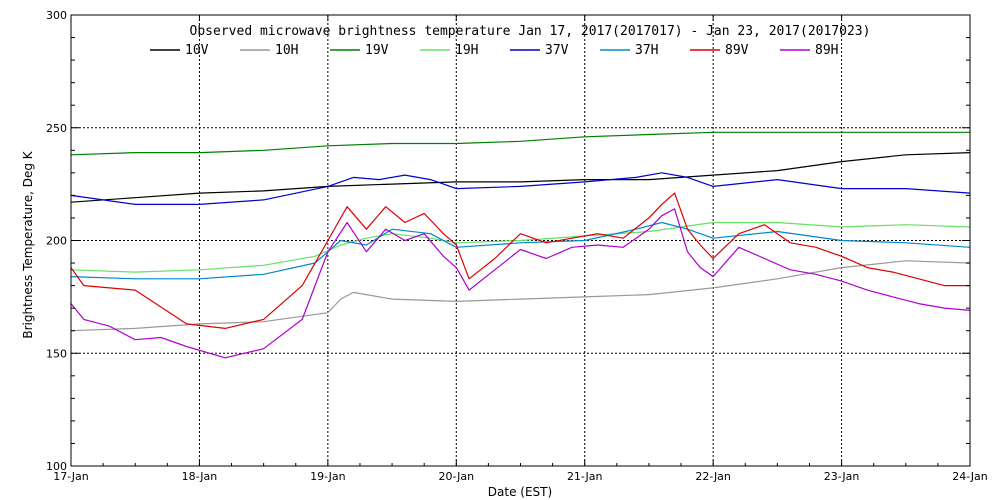 The image size is (1000, 500). I want to click on series-line-10v, so click(520, 177).